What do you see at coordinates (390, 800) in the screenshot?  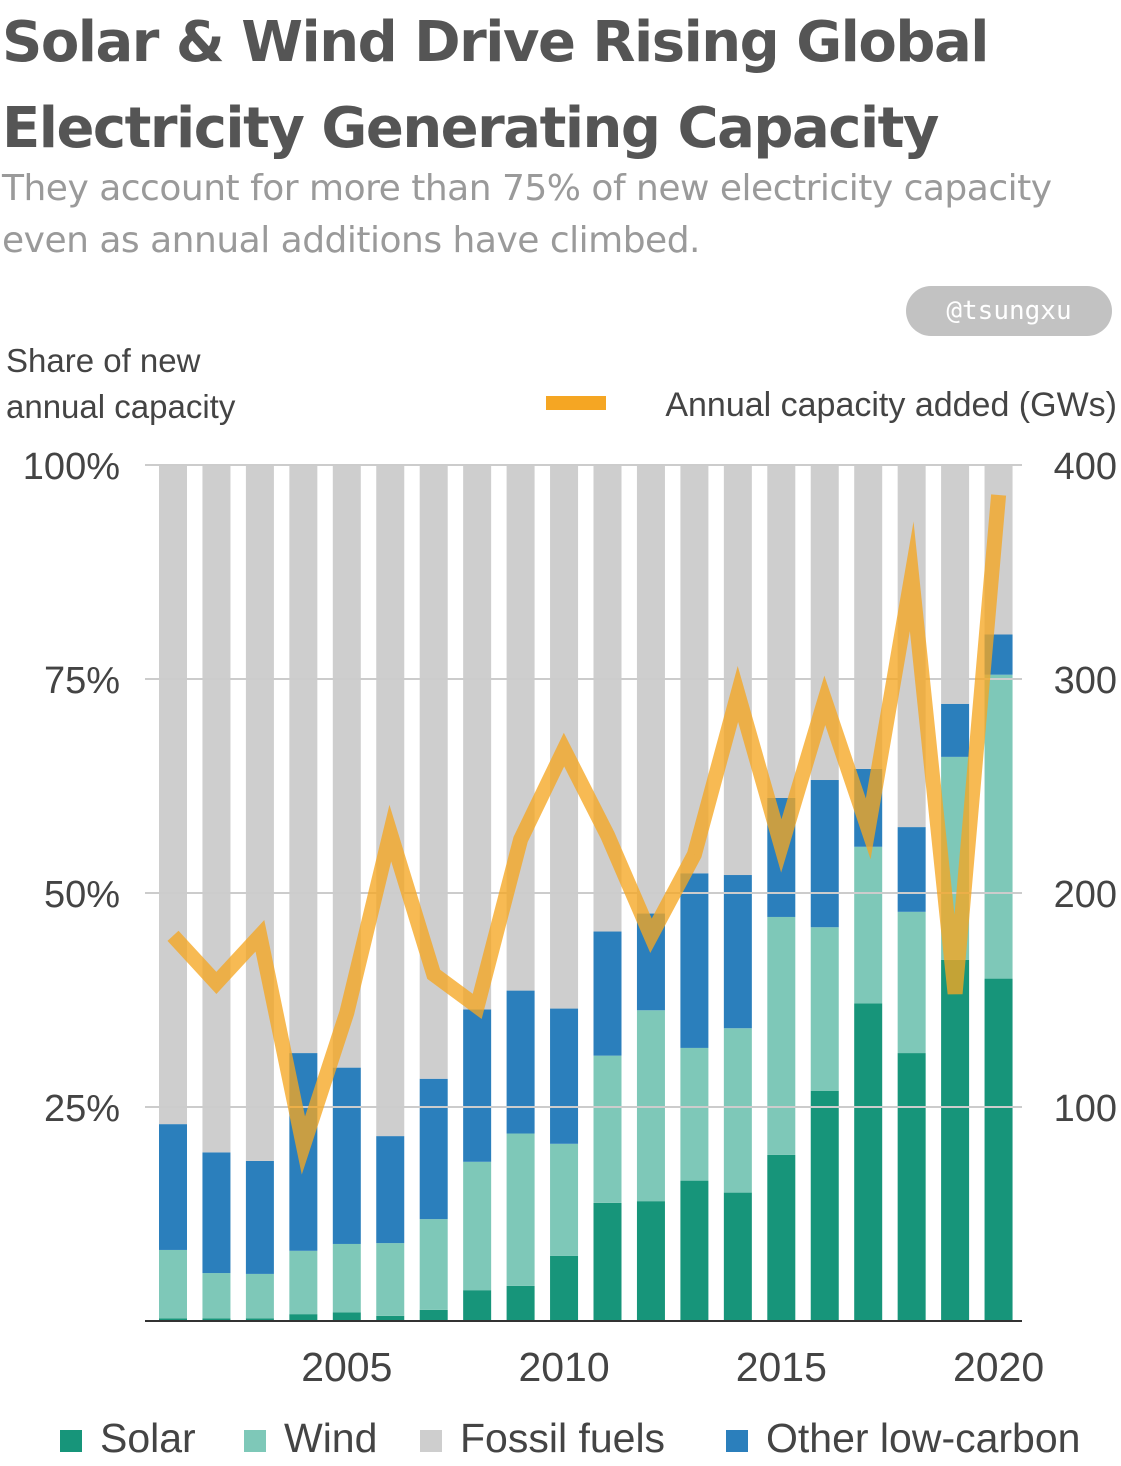 I see `bar-fossil-2006` at bounding box center [390, 800].